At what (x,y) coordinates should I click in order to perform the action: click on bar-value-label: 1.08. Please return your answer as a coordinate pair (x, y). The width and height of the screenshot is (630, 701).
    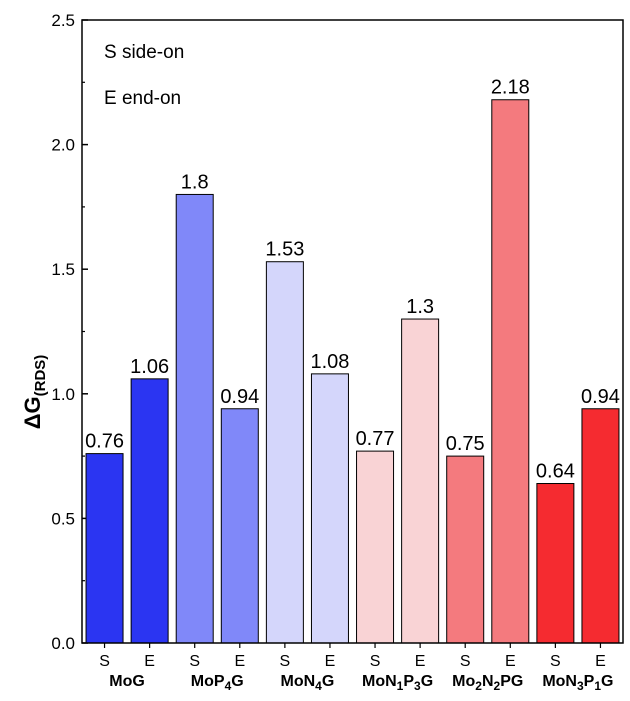
    Looking at the image, I should click on (329, 362).